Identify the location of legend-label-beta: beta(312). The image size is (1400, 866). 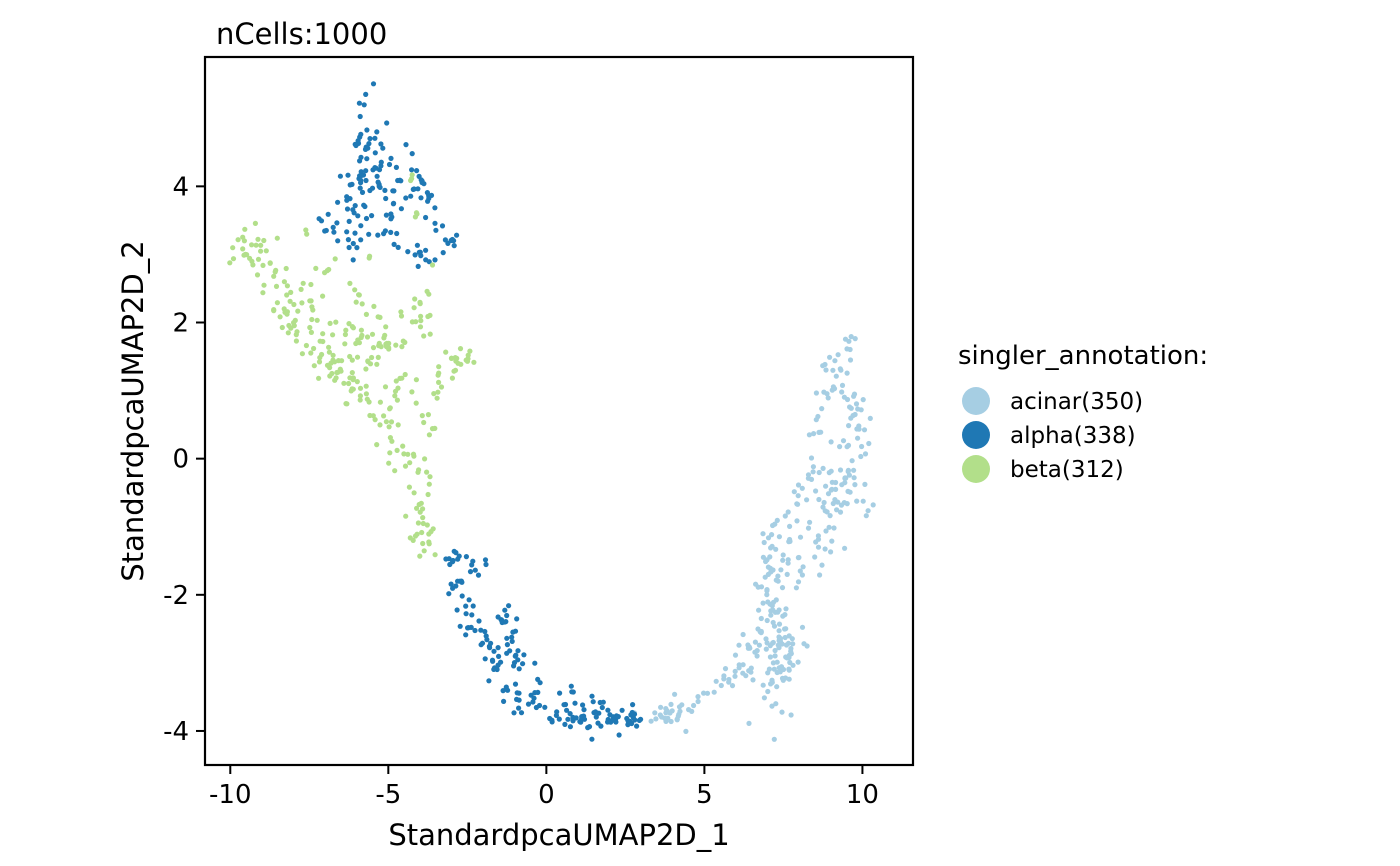
(1067, 470).